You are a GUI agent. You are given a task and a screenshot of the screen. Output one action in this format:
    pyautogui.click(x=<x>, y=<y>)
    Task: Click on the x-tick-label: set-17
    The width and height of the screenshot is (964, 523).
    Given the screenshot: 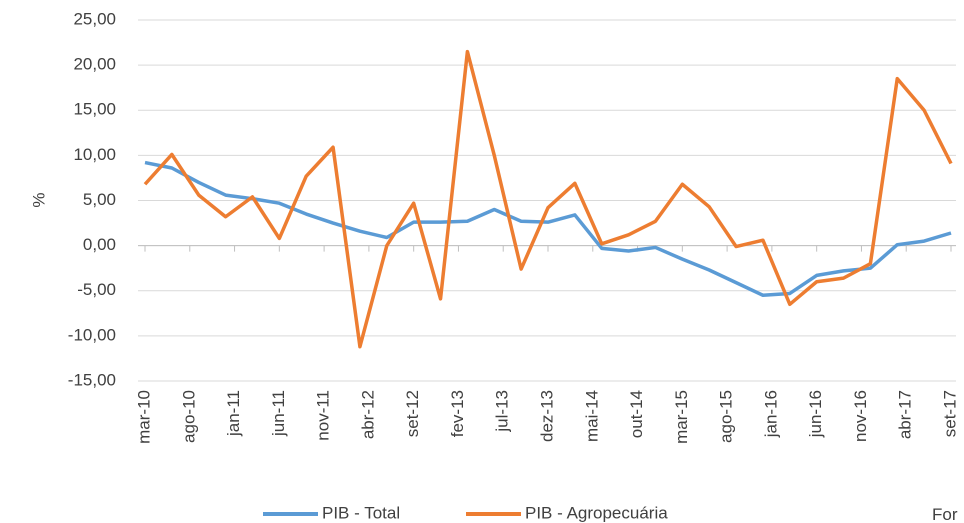 What is the action you would take?
    pyautogui.click(x=949, y=413)
    